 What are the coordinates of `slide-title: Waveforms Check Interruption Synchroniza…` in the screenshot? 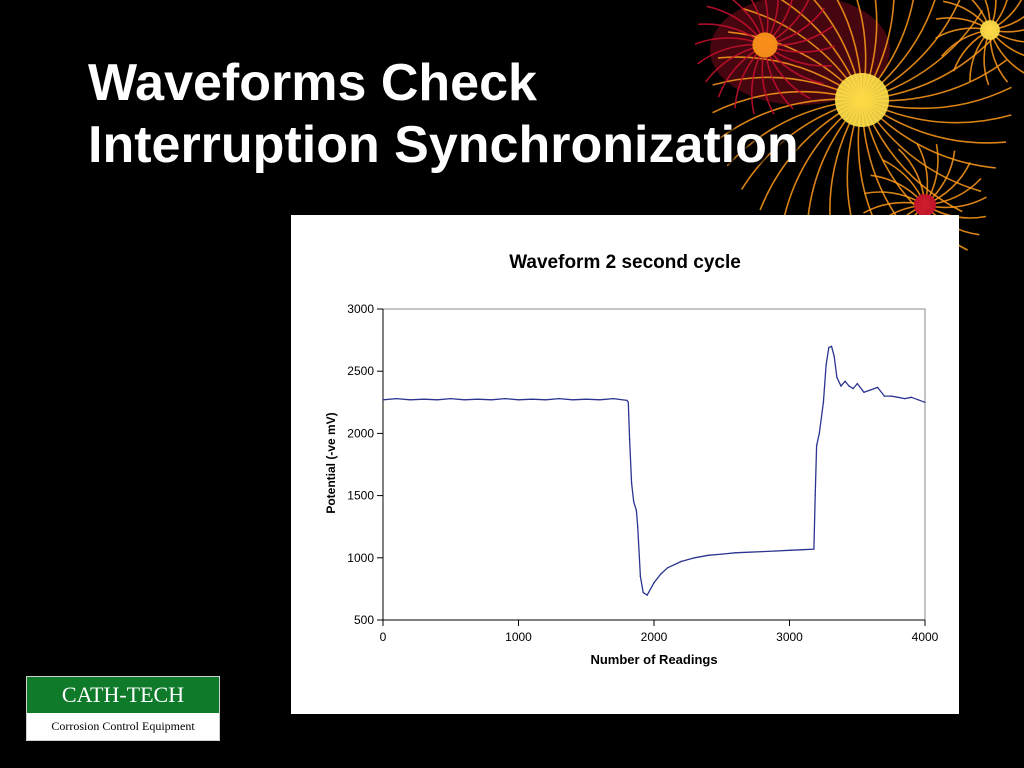 It's located at (443, 114).